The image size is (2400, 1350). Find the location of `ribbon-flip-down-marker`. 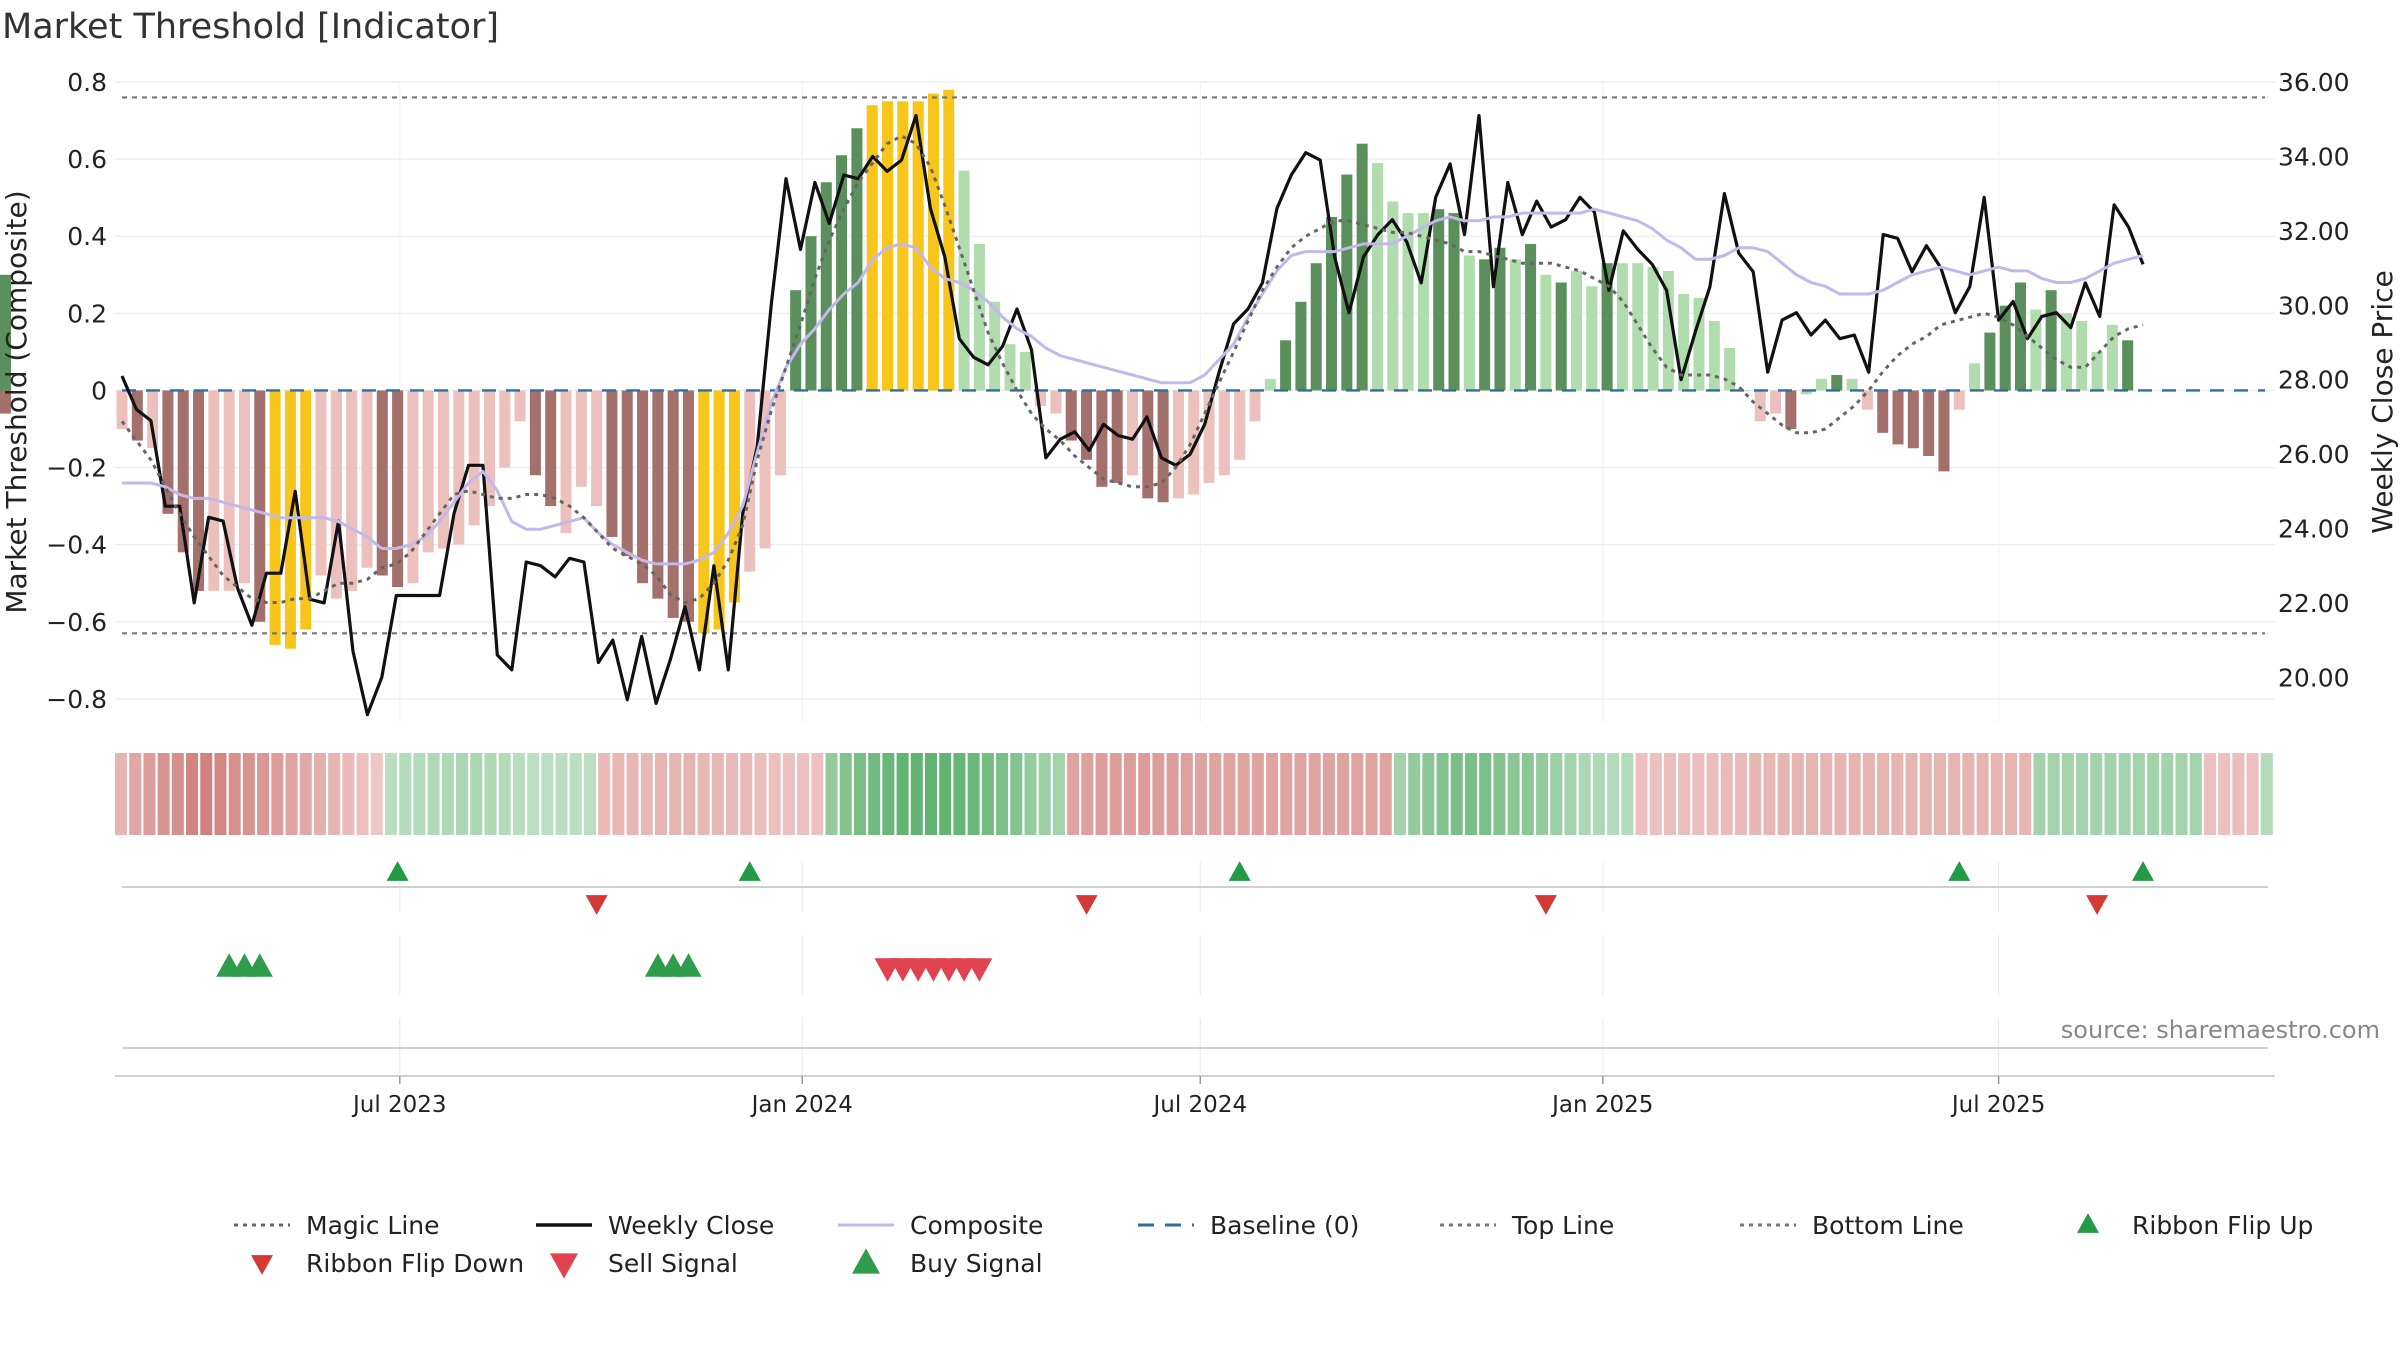

ribbon-flip-down-marker is located at coordinates (2097, 905).